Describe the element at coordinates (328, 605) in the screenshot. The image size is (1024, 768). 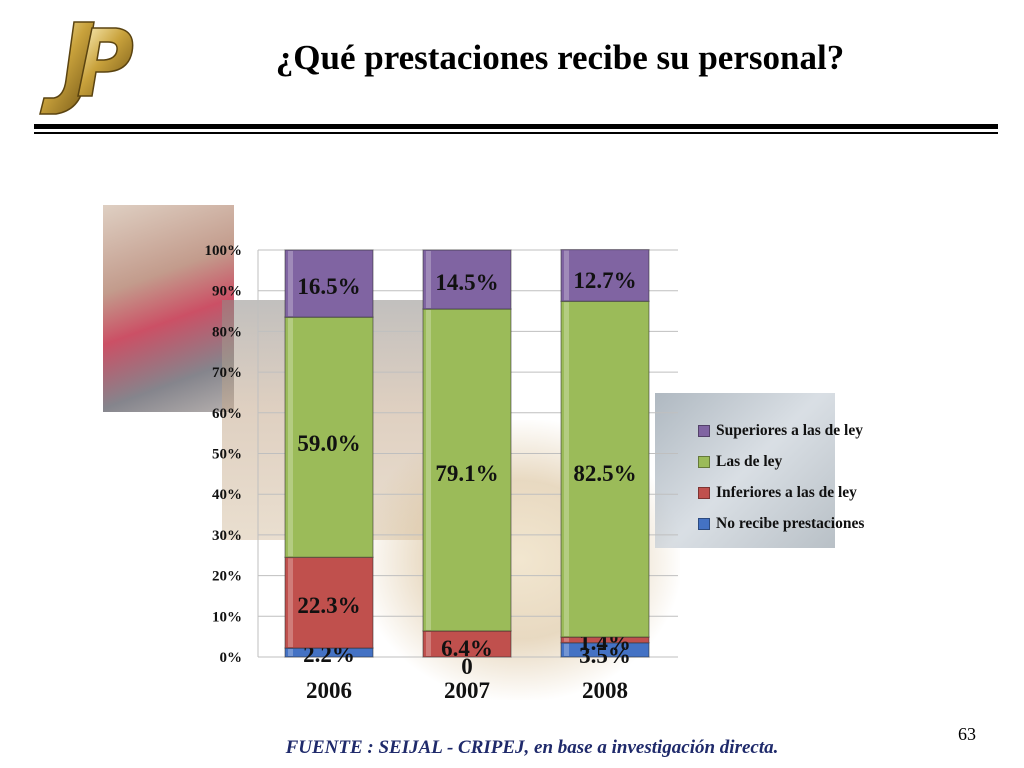
I see `data-label: 22.3%` at that location.